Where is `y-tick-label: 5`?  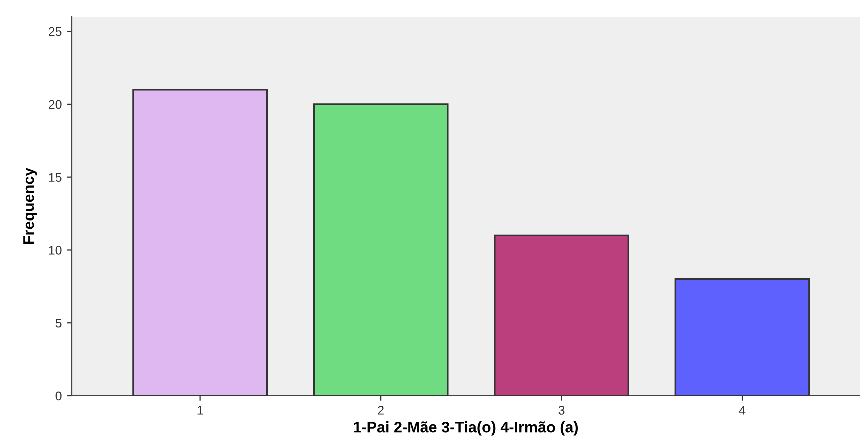 y-tick-label: 5 is located at coordinates (59, 323).